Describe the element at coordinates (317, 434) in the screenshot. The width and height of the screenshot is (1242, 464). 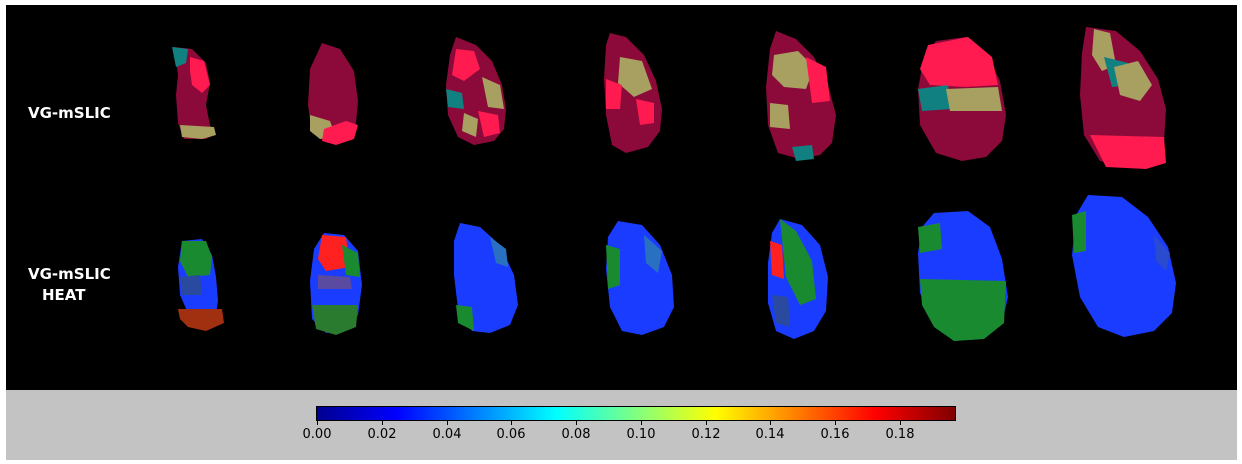
I see `colorbar-tick-label: 0.00` at that location.